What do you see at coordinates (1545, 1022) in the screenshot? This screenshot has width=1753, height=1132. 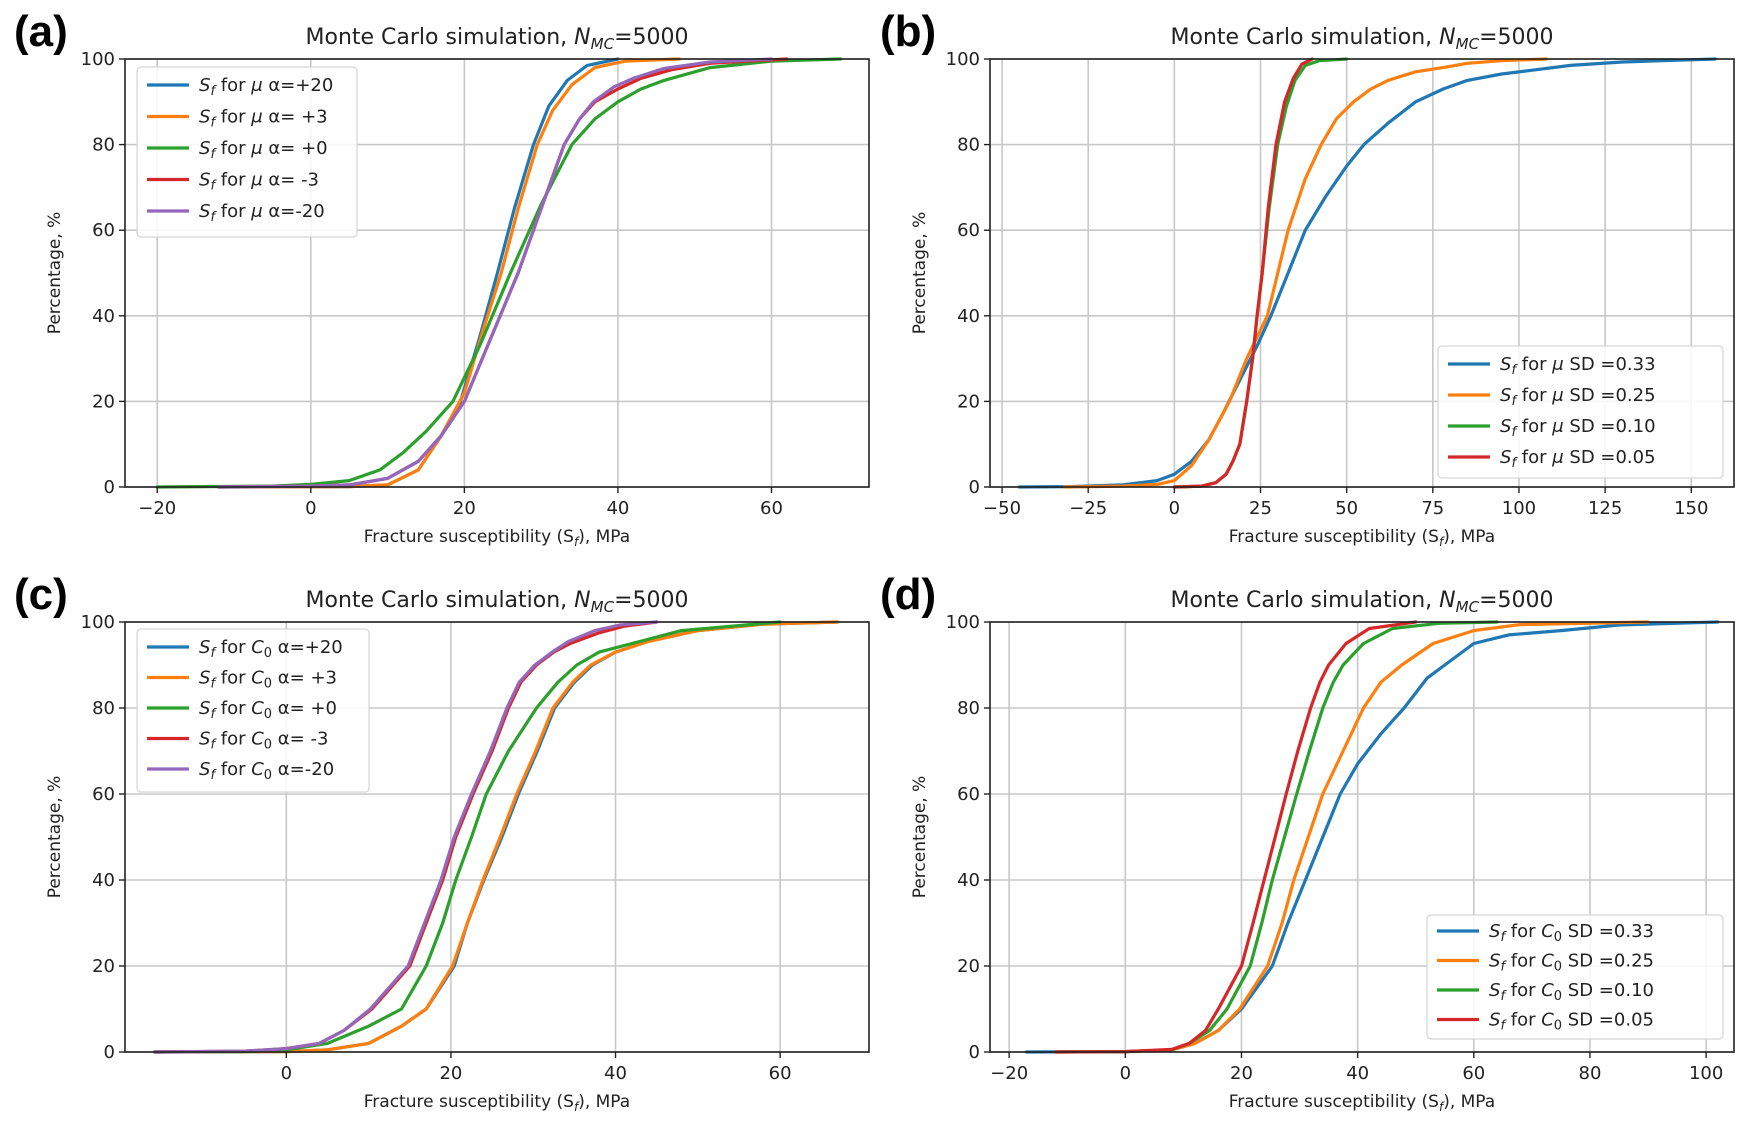 I see `legend-item: Sf for C0 SD =0.05` at bounding box center [1545, 1022].